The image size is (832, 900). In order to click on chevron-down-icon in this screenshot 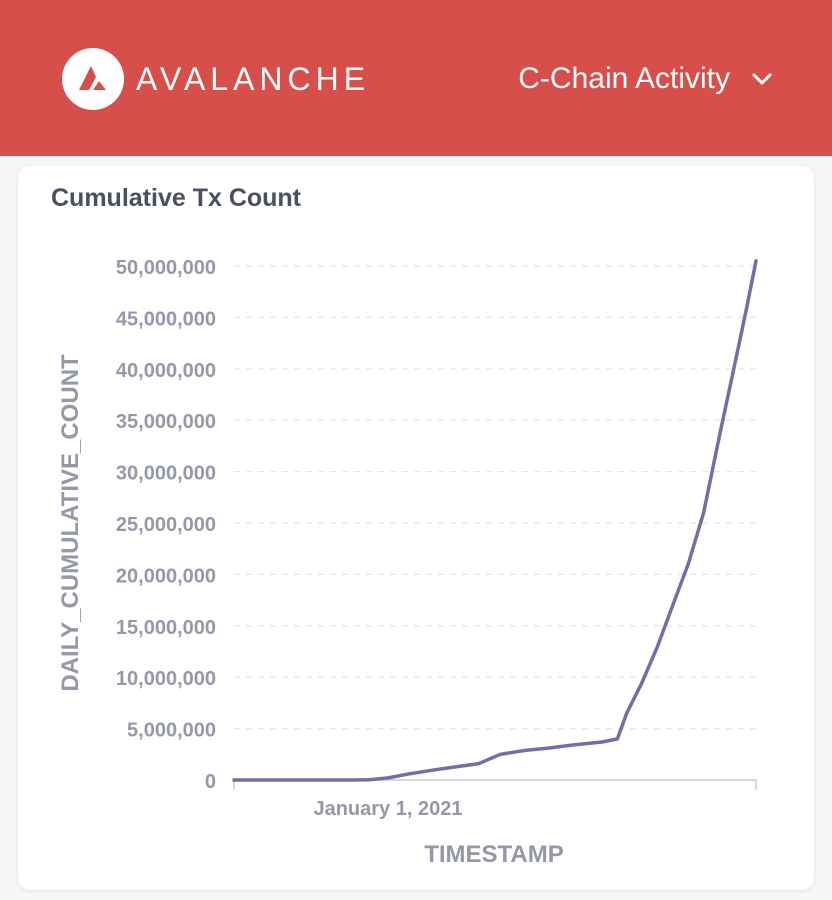, I will do `click(762, 79)`.